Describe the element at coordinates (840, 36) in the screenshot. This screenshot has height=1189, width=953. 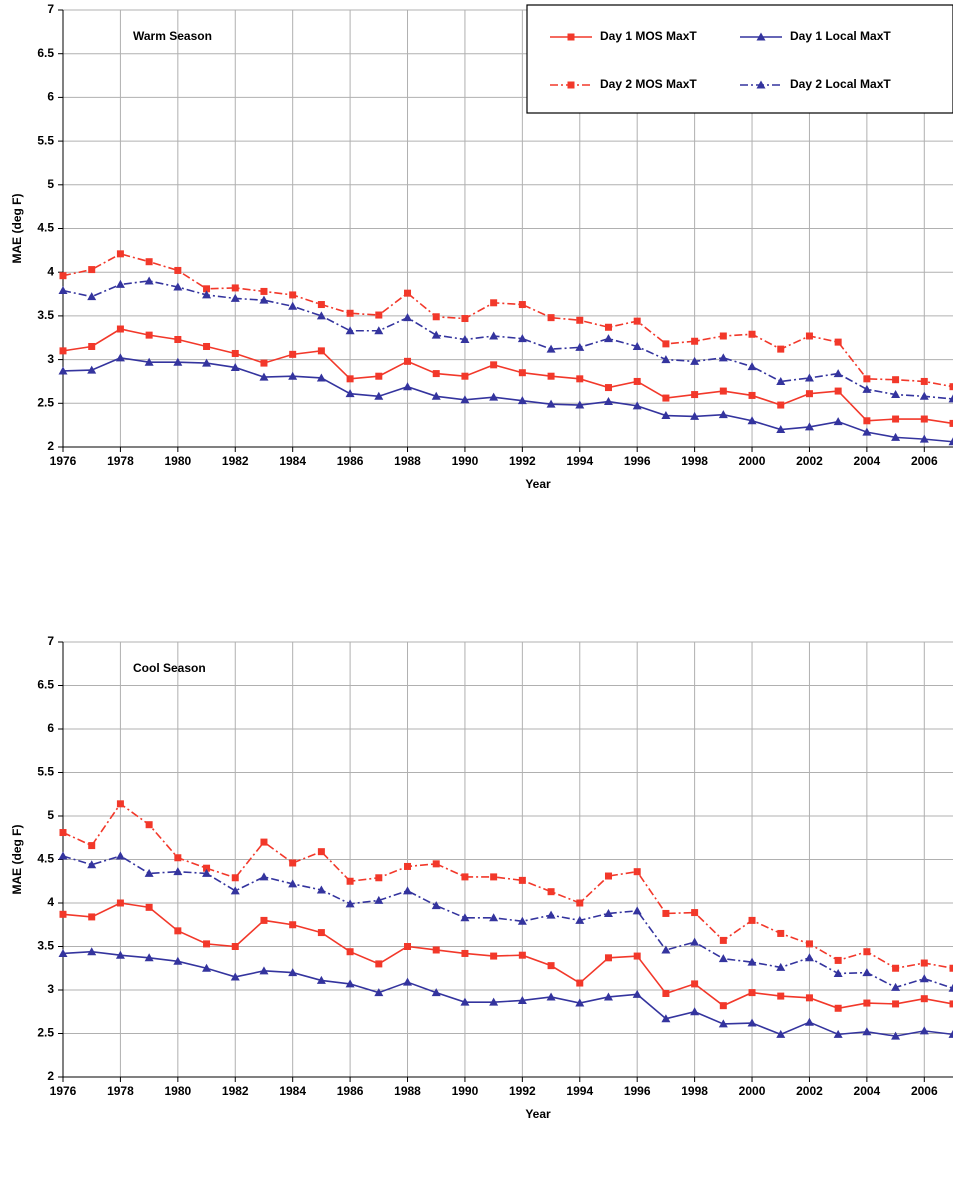
I see `legend-label: Day 1 Local MaxT` at that location.